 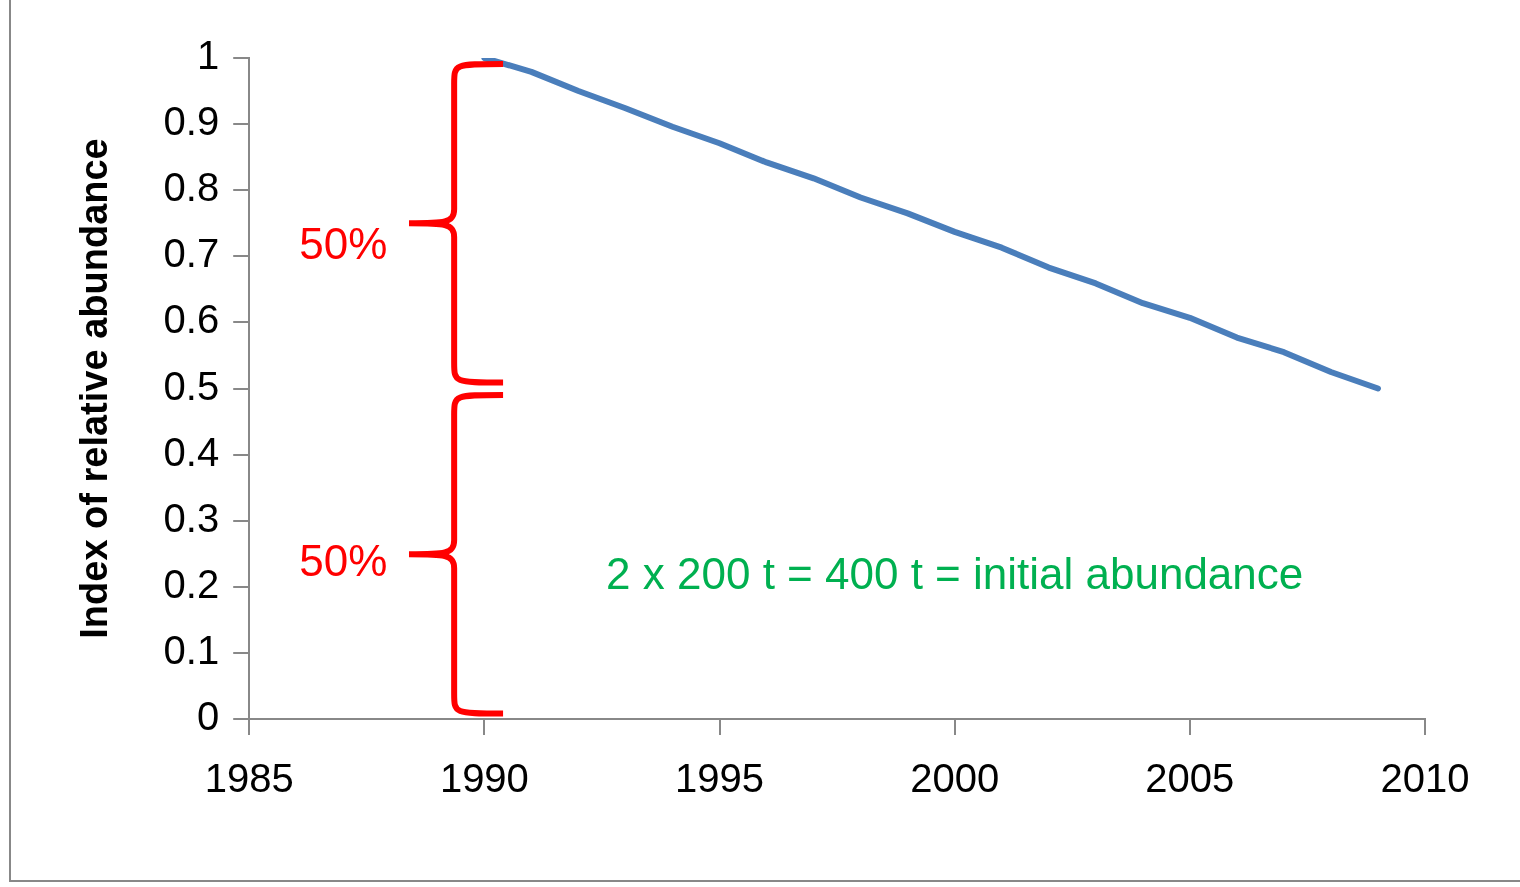 What do you see at coordinates (1425, 778) in the screenshot?
I see `x-tick-label: 2010` at bounding box center [1425, 778].